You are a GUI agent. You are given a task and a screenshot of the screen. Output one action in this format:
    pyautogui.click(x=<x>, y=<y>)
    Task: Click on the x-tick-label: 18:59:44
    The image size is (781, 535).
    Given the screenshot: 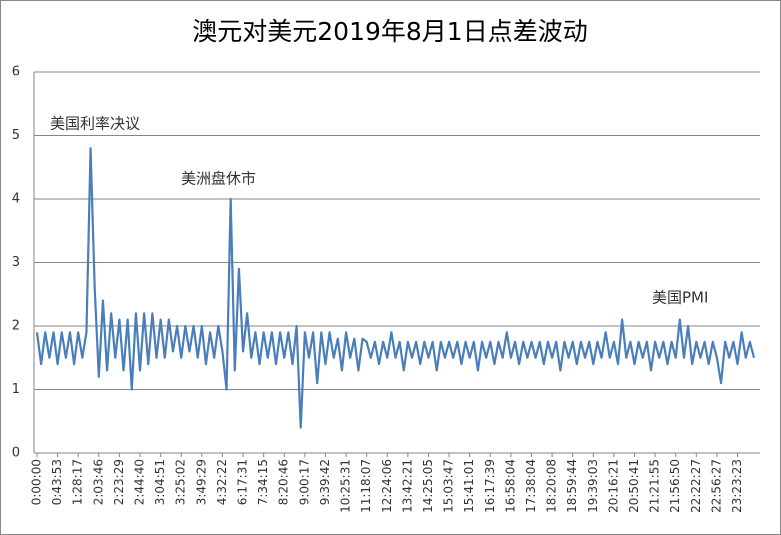 What is the action you would take?
    pyautogui.click(x=572, y=486)
    